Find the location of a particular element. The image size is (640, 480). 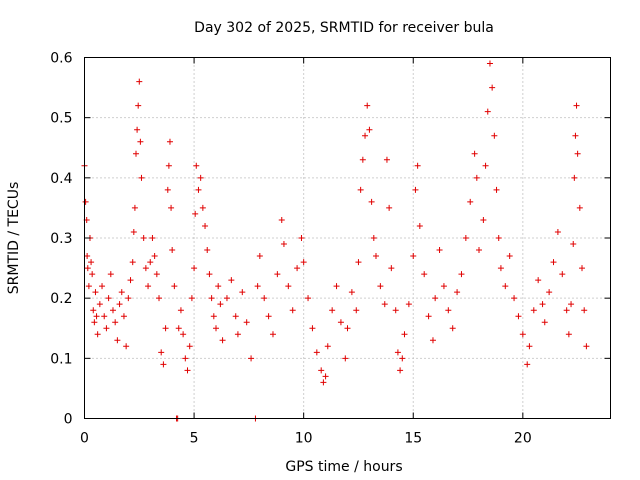

x-tick-label: 20 is located at coordinates (523, 439).